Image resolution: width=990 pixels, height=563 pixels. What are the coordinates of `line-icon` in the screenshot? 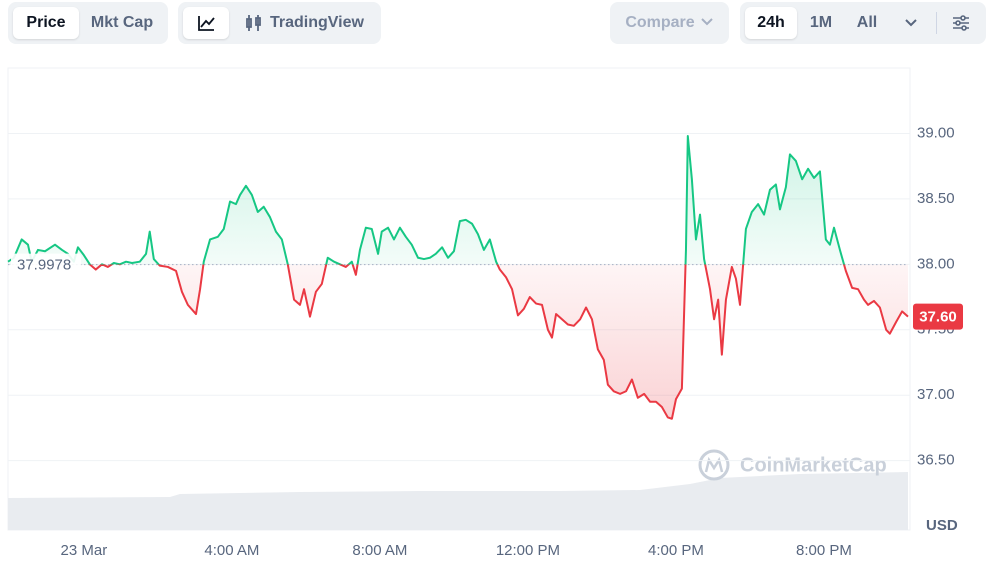 It's located at (206, 23).